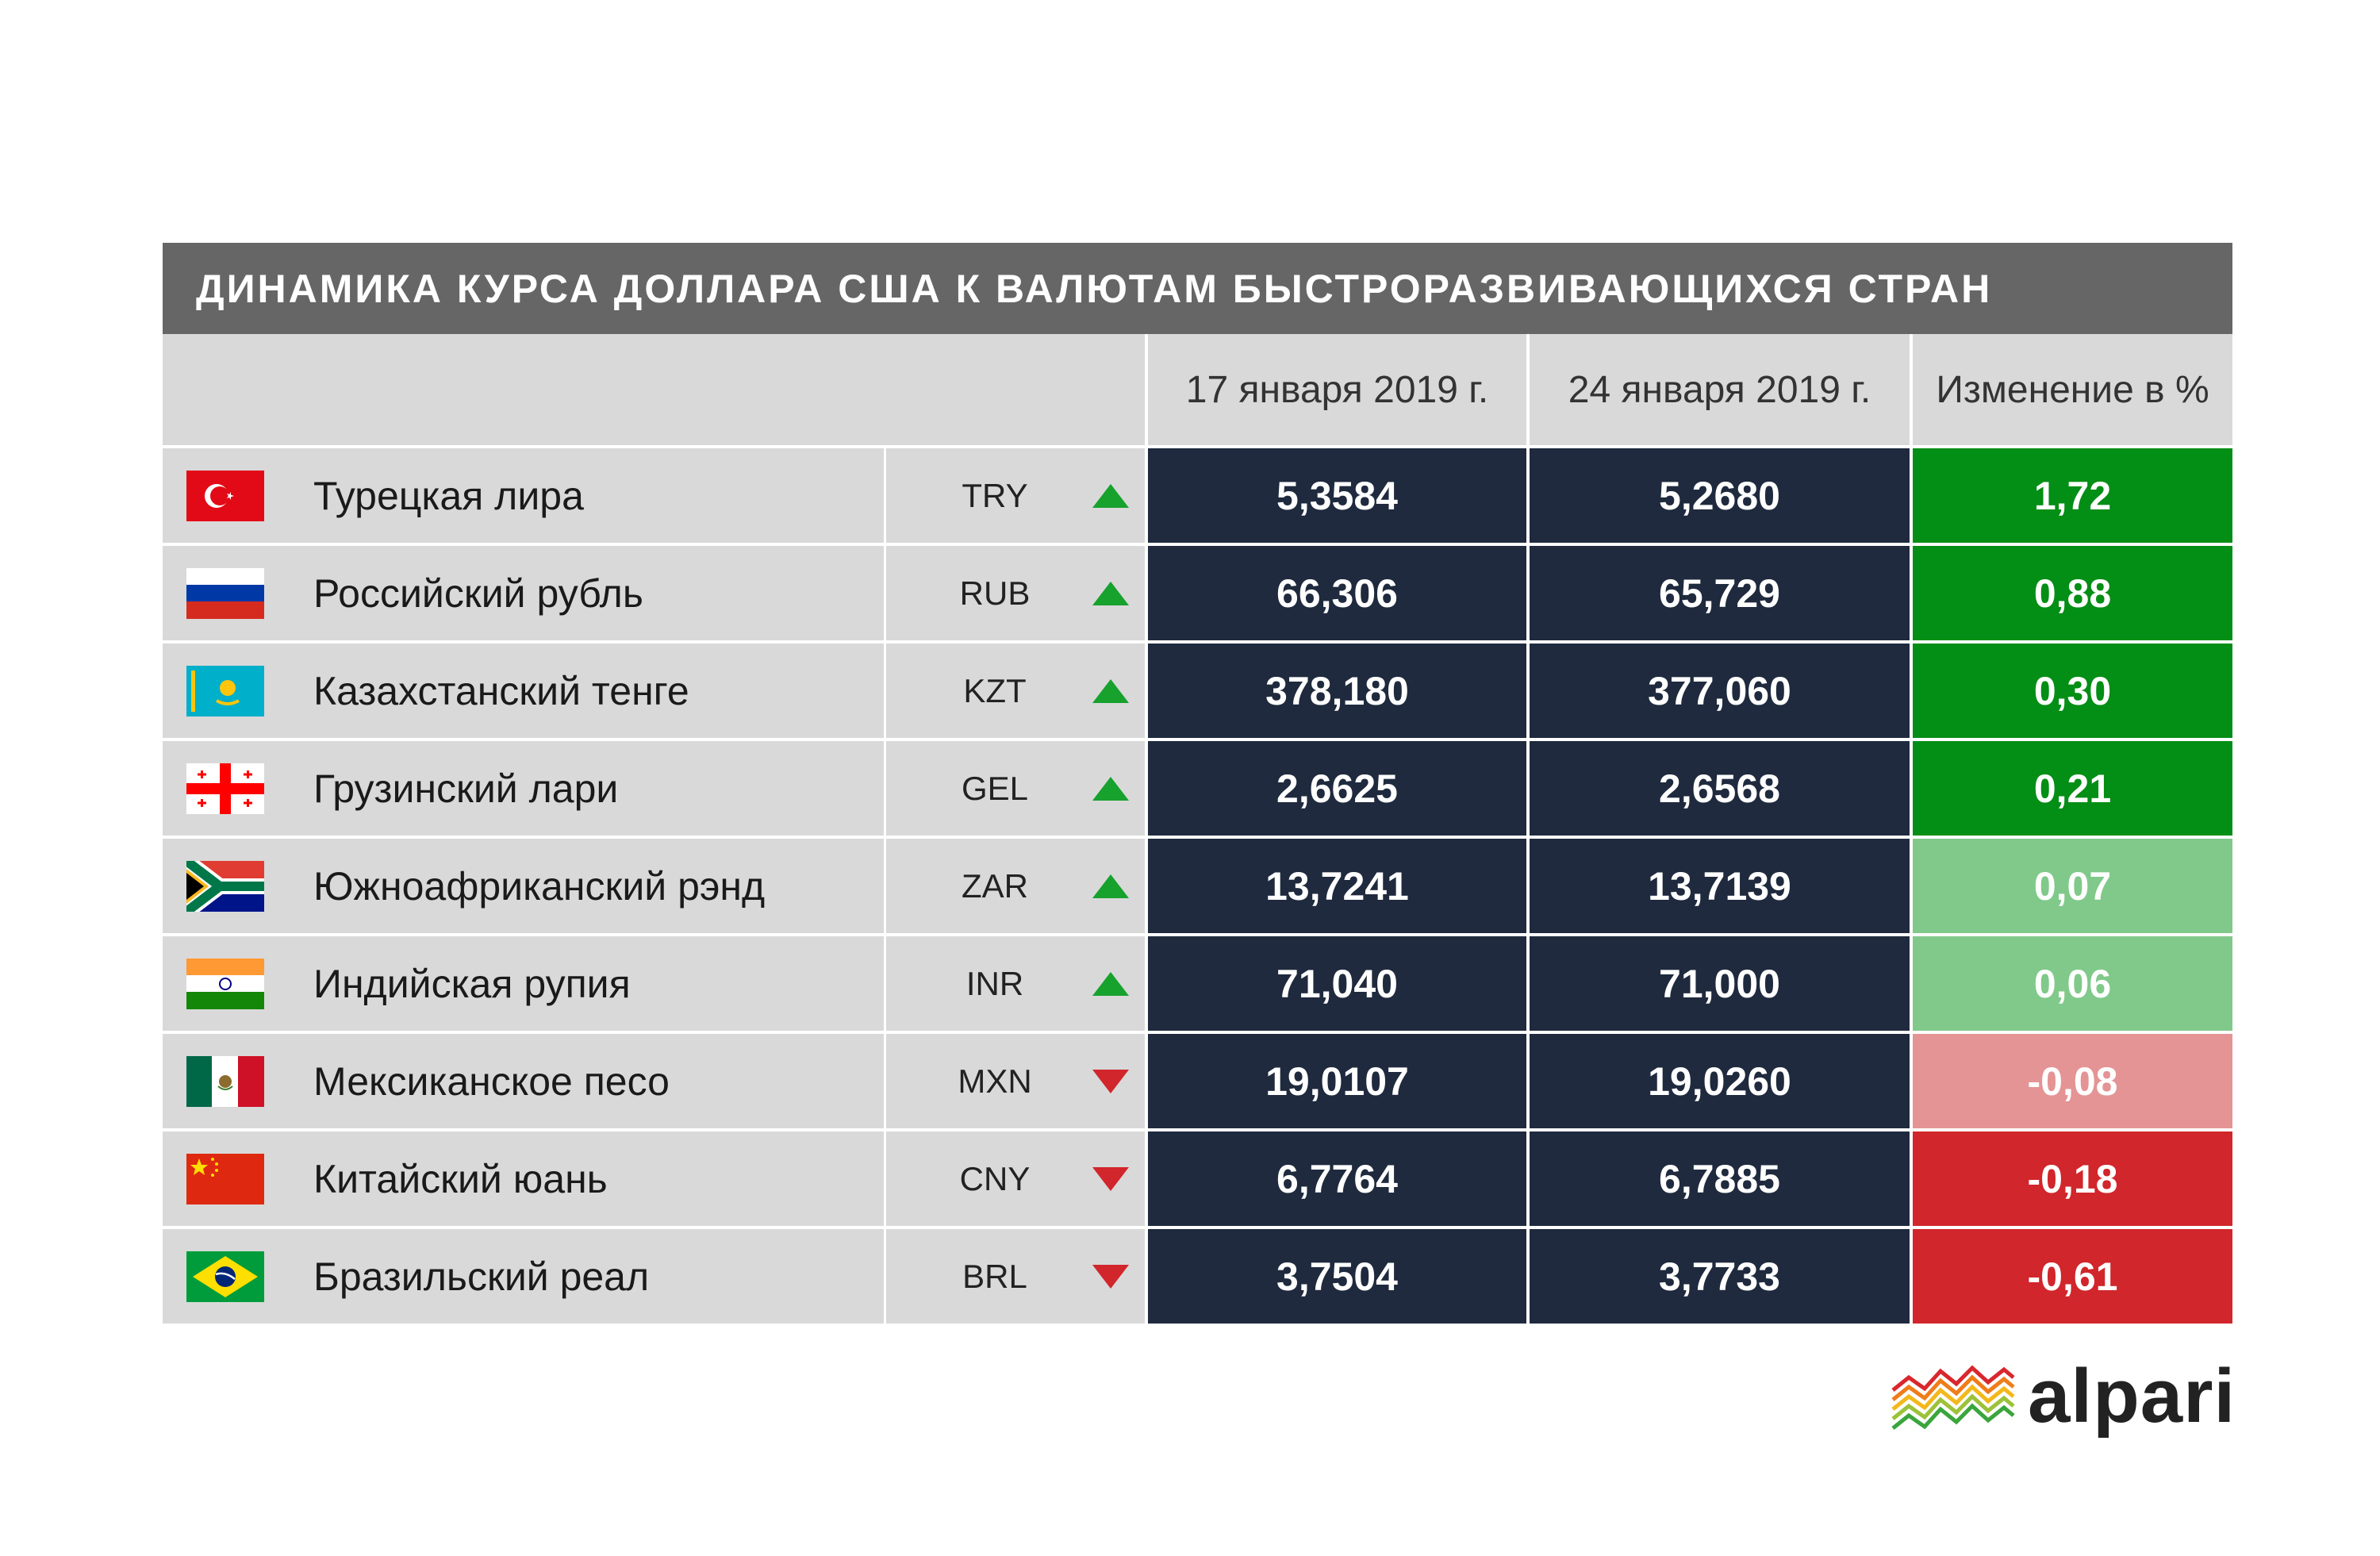 Image resolution: width=2380 pixels, height=1556 pixels. What do you see at coordinates (225, 496) in the screenshot?
I see `flag-turkey-icon` at bounding box center [225, 496].